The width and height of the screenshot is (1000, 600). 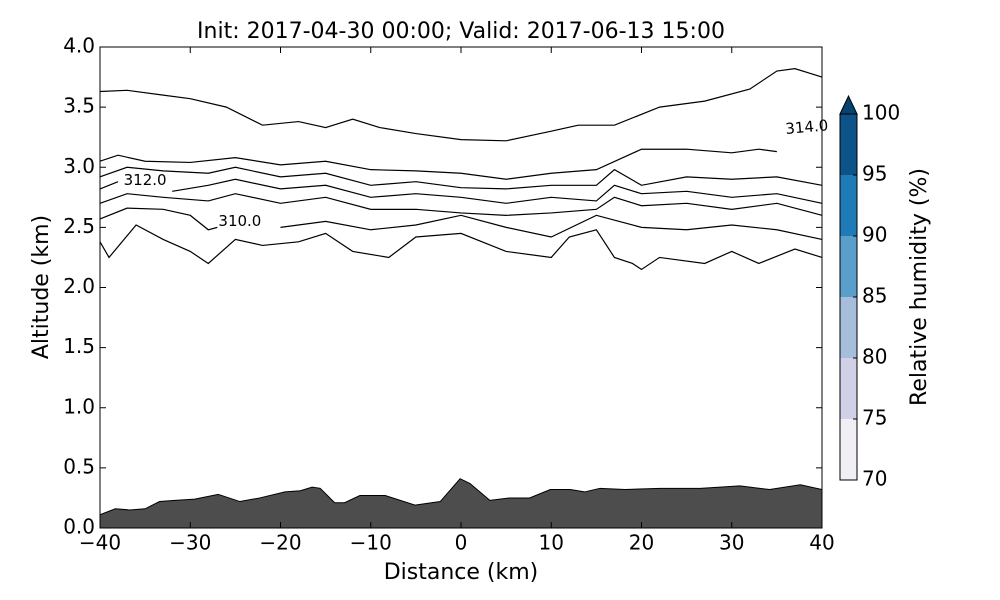 What do you see at coordinates (145, 180) in the screenshot?
I see `contour-label: 312.0` at bounding box center [145, 180].